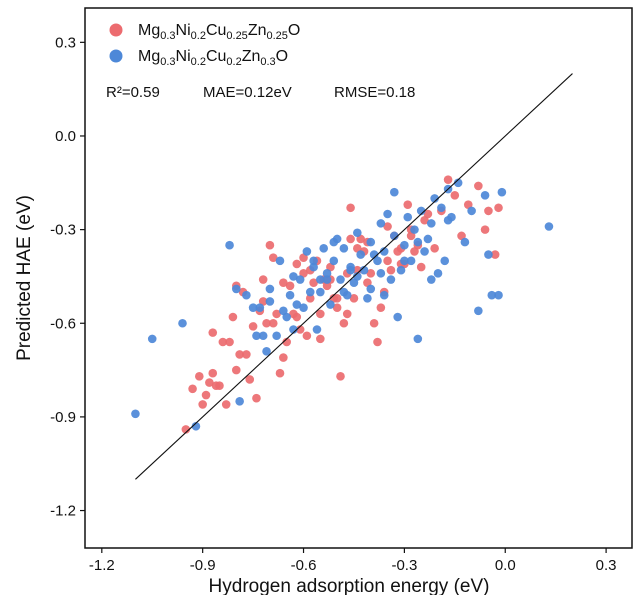 This screenshot has height=595, width=633. What do you see at coordinates (63, 511) in the screenshot?
I see `y-tick-label: -1.2` at bounding box center [63, 511].